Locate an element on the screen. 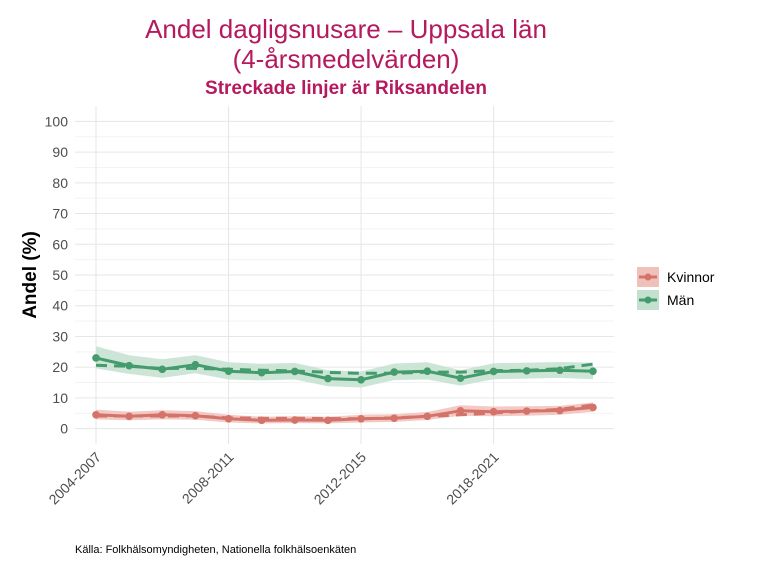 The image size is (768, 581). y-tick-label: 80 is located at coordinates (60, 183).